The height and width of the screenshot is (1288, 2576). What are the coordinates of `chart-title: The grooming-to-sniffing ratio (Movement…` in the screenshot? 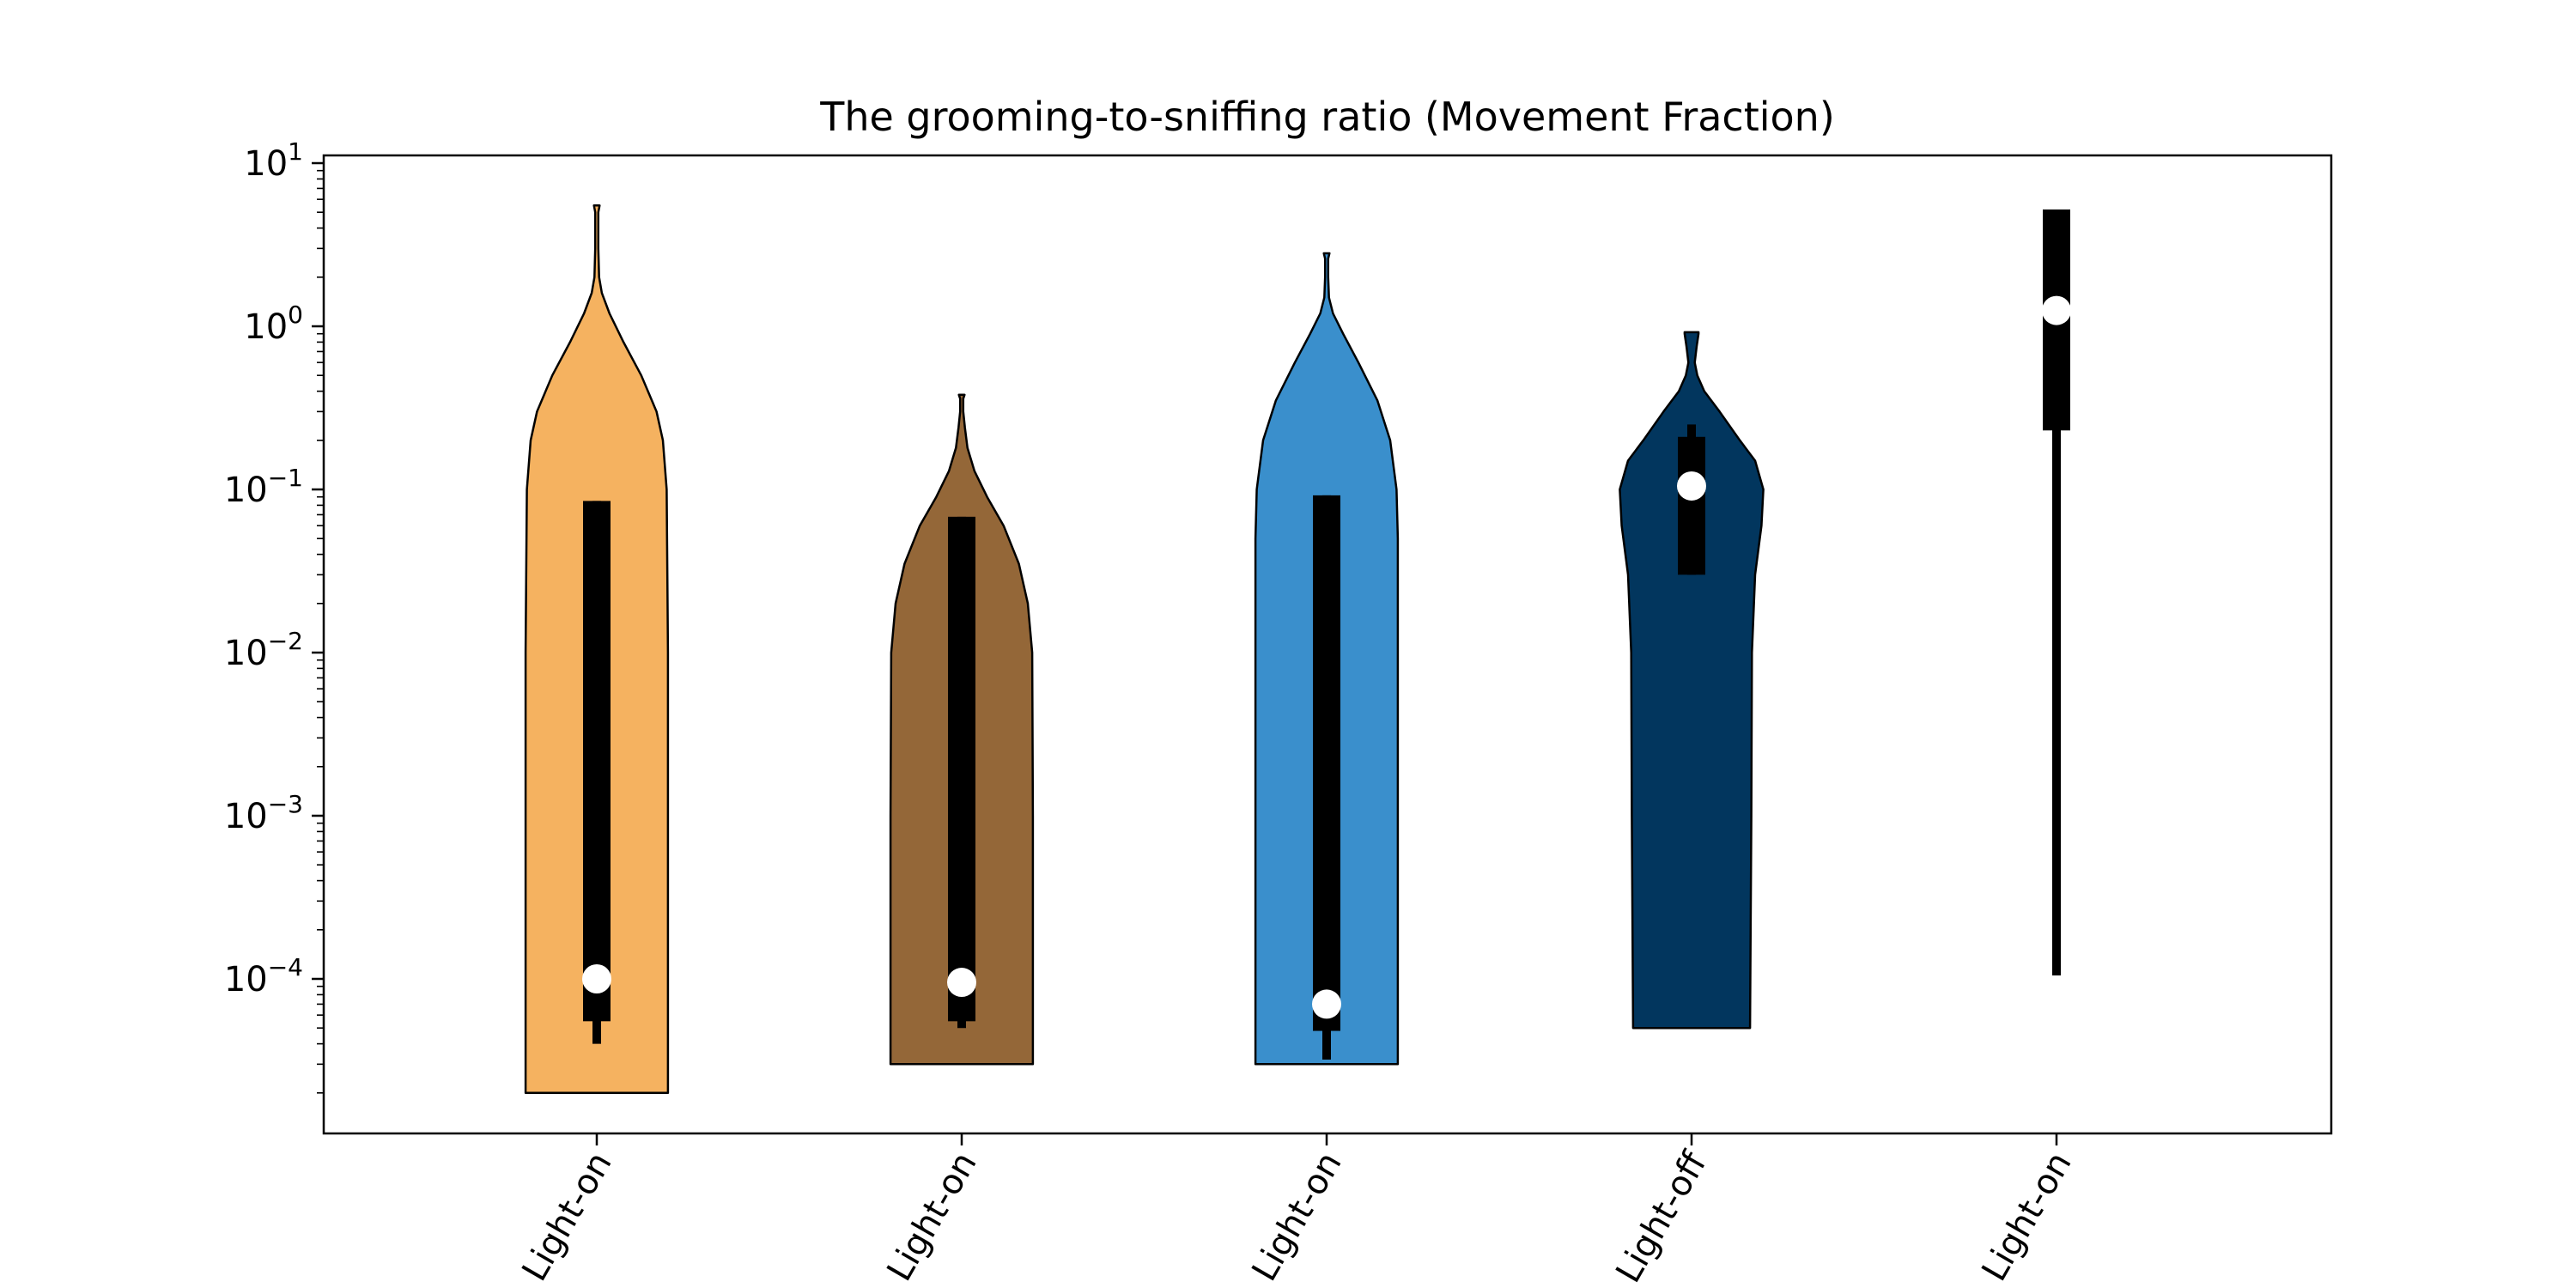 It's located at (1327, 117).